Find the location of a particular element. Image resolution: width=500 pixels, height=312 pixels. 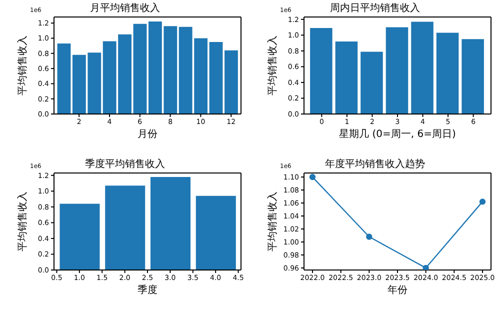

x-axis-title: 月份 is located at coordinates (148, 134).